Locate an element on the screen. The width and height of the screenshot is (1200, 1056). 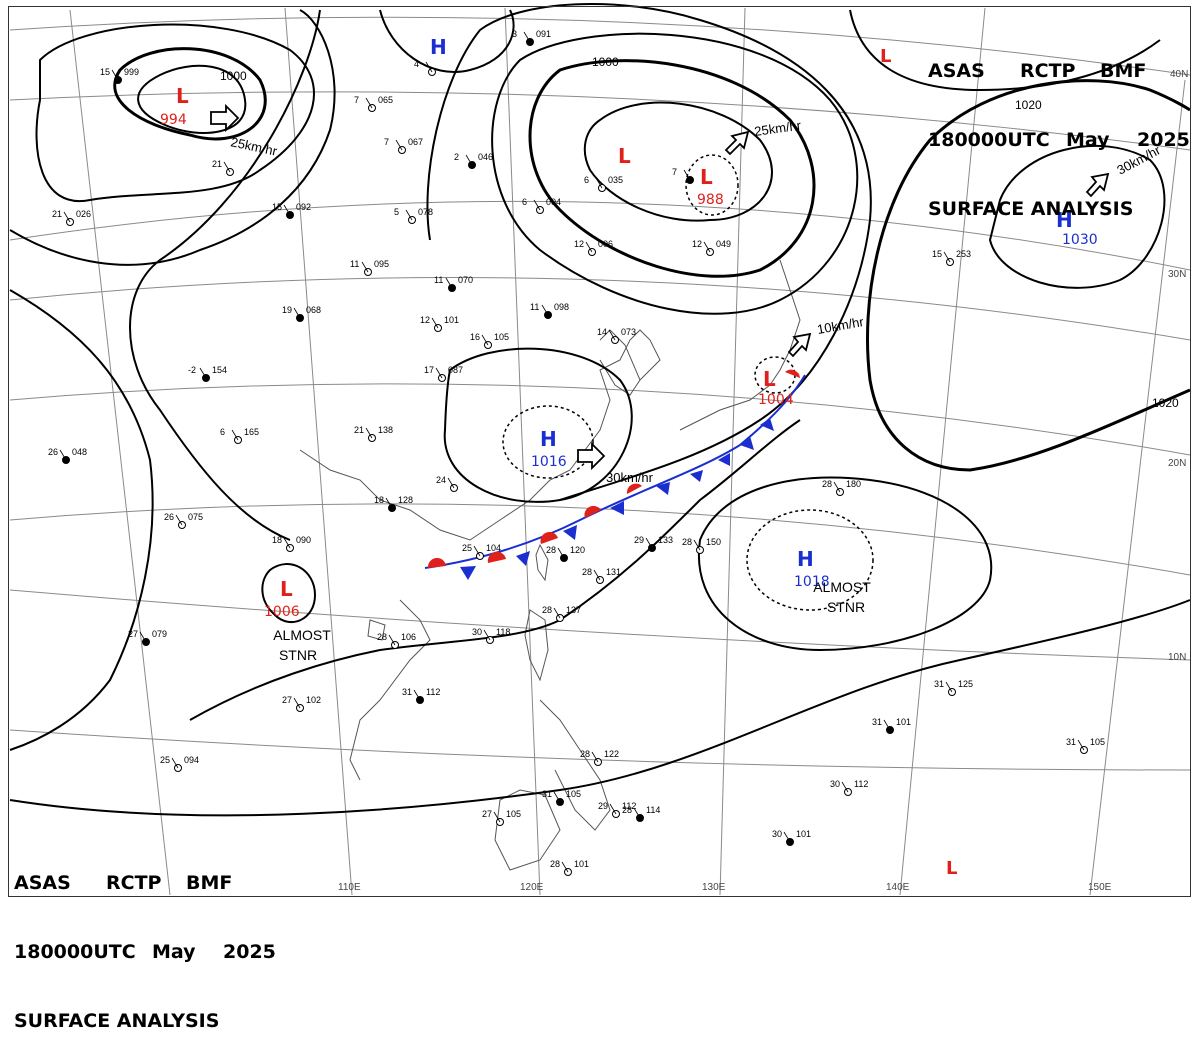
station-temp: 30 is located at coordinates (835, 784).